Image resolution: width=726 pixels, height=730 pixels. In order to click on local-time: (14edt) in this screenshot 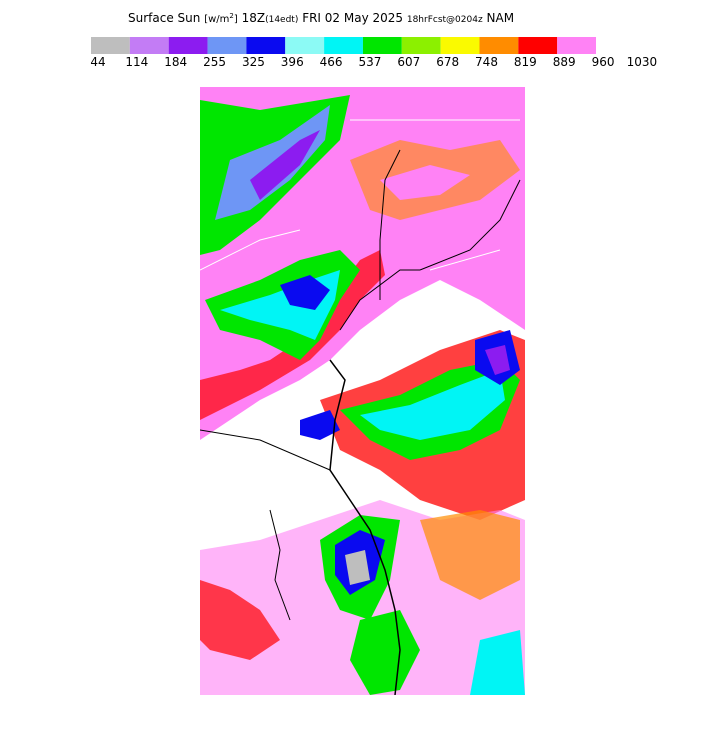, I will do `click(281, 20)`.